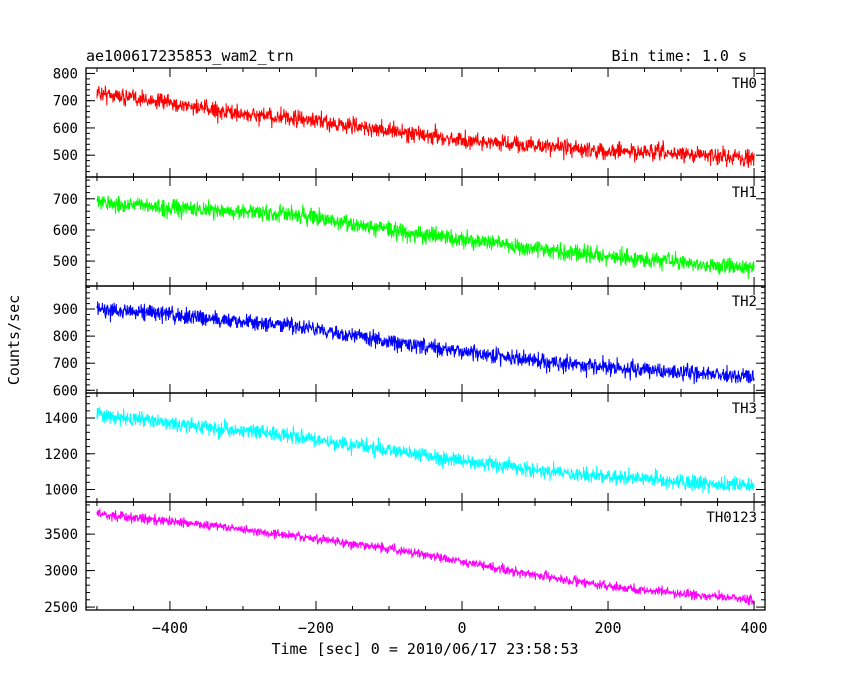  I want to click on panel-label-th3: TH3, so click(744, 409).